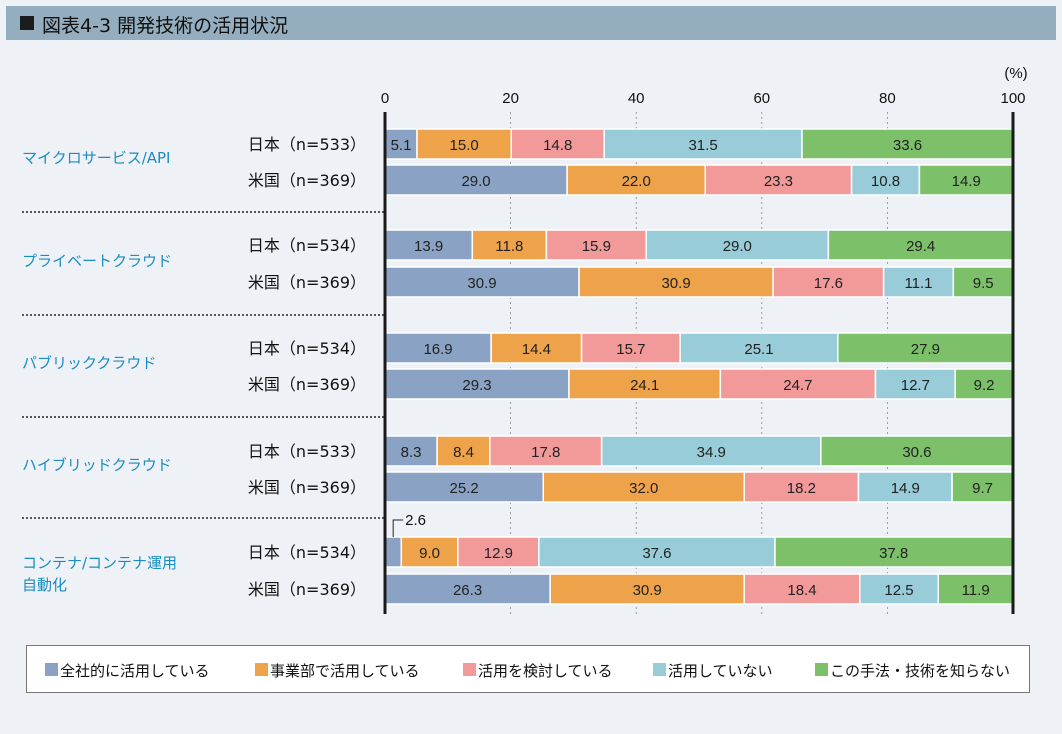  I want to click on bar-value-label: 12.9, so click(498, 553).